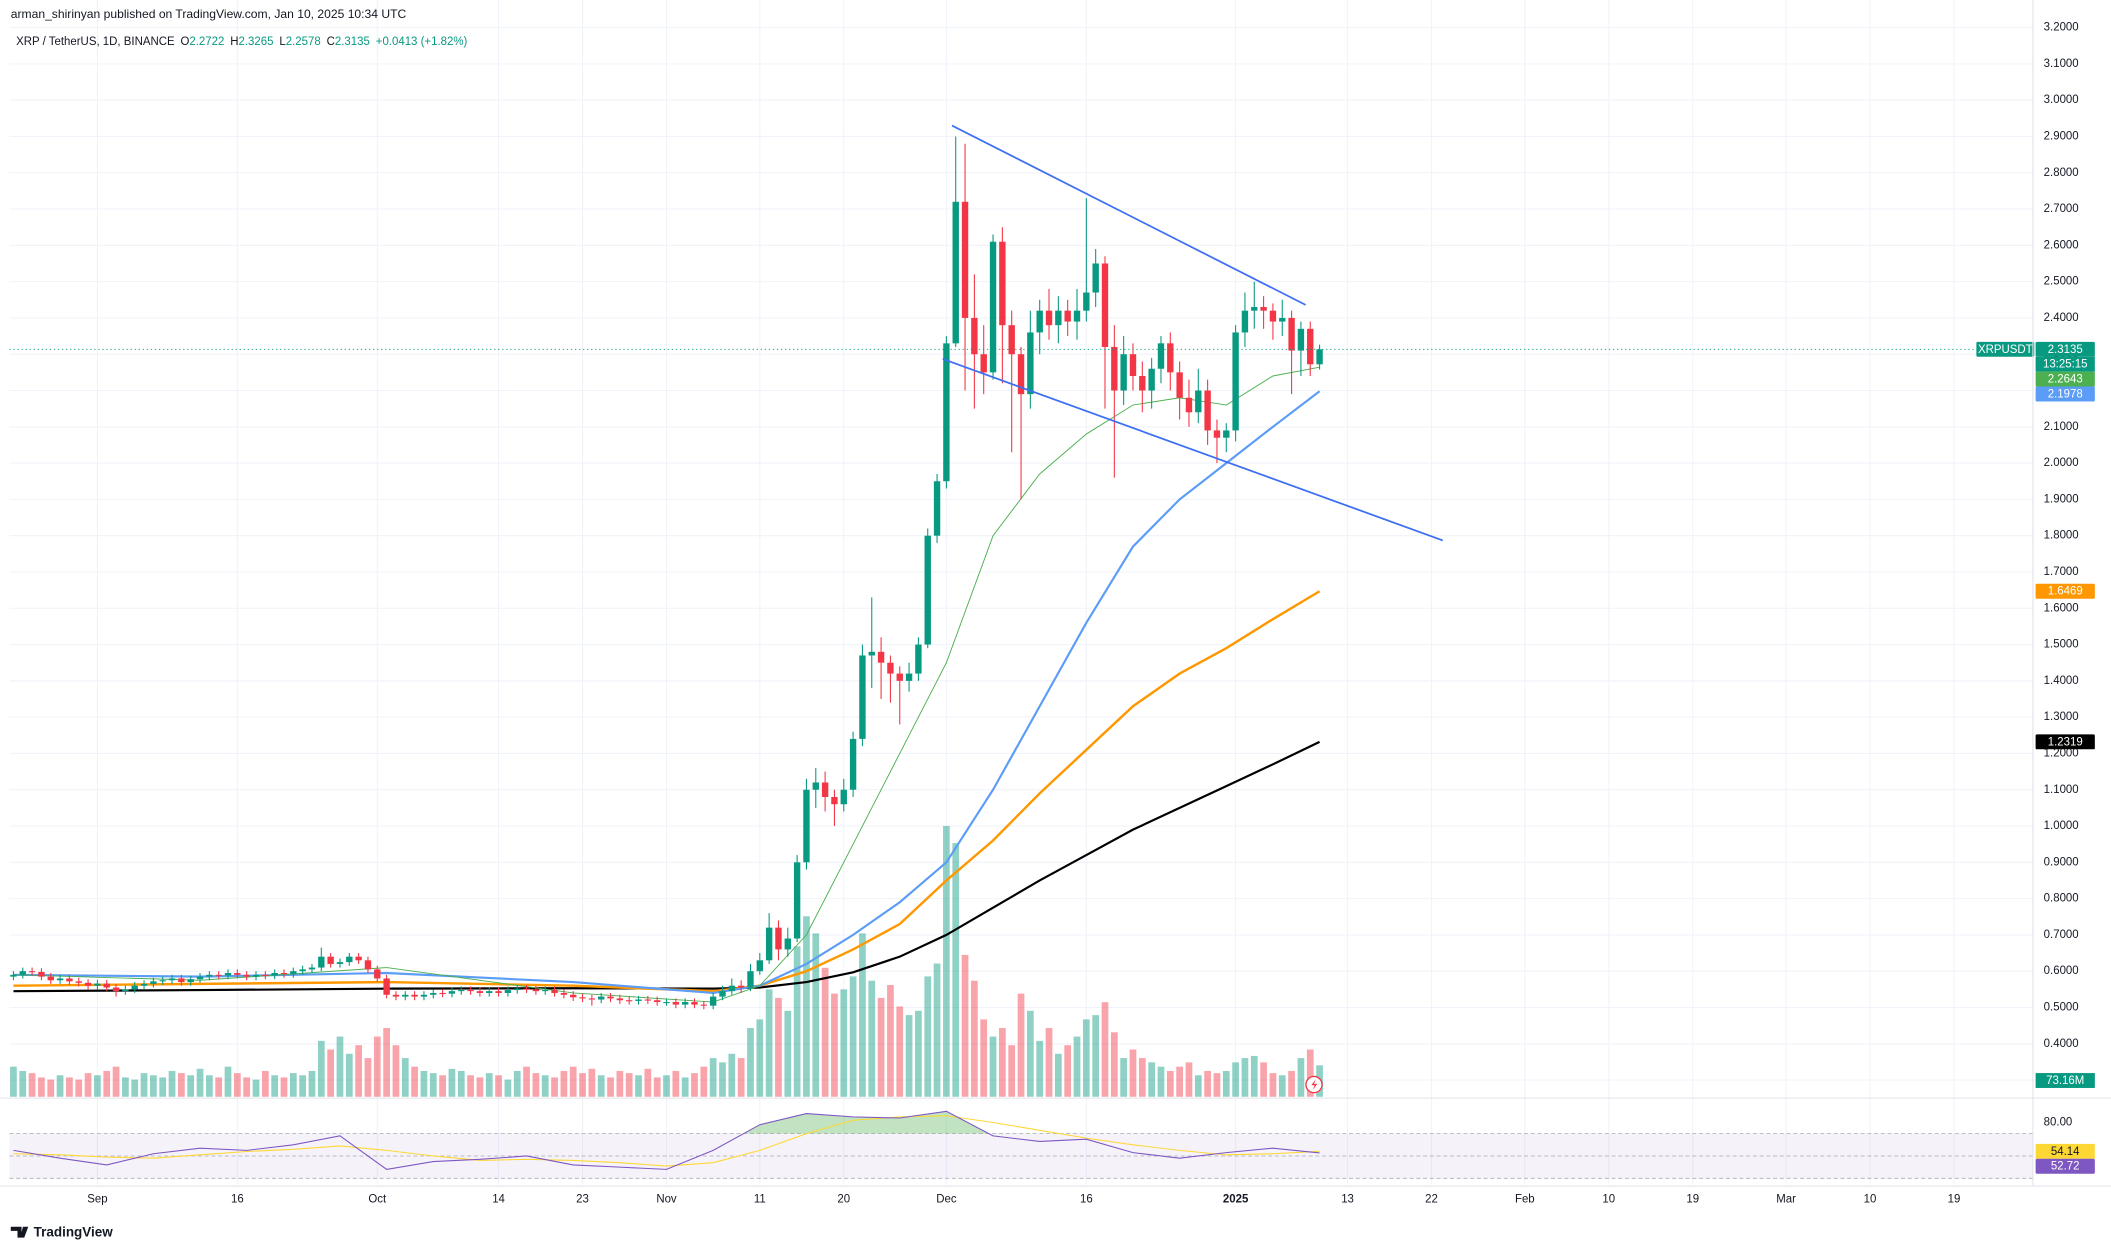 The height and width of the screenshot is (1243, 2111). What do you see at coordinates (2065, 592) in the screenshot?
I see `ma-last-label: 1.6469` at bounding box center [2065, 592].